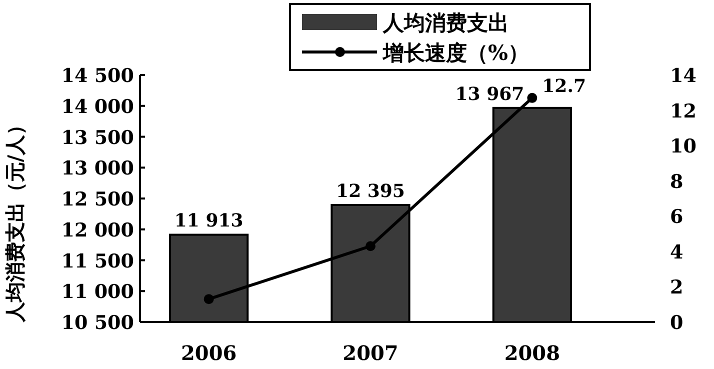 The height and width of the screenshot is (369, 714). What do you see at coordinates (532, 353) in the screenshot?
I see `x-tick-label: 2008` at bounding box center [532, 353].